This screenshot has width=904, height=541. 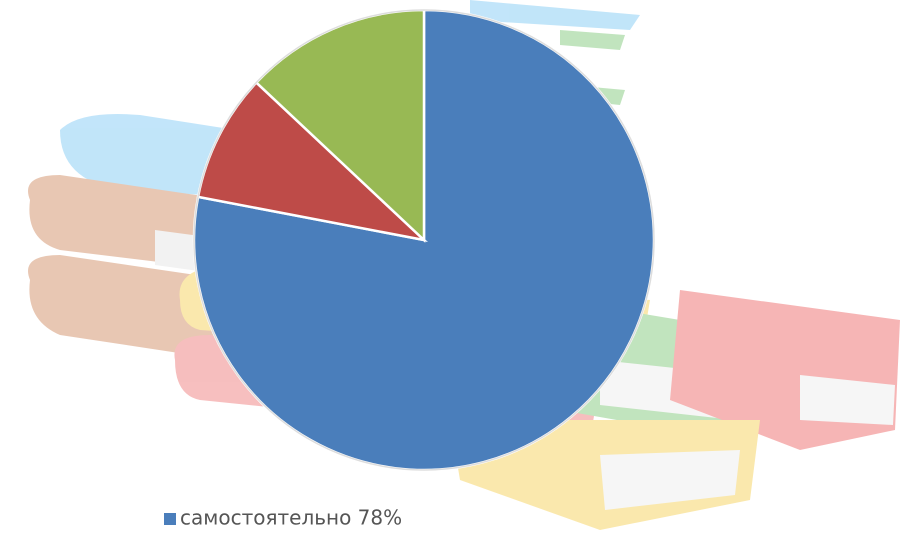 I want to click on legend-label: самостоятельно 78%, so click(x=291, y=518).